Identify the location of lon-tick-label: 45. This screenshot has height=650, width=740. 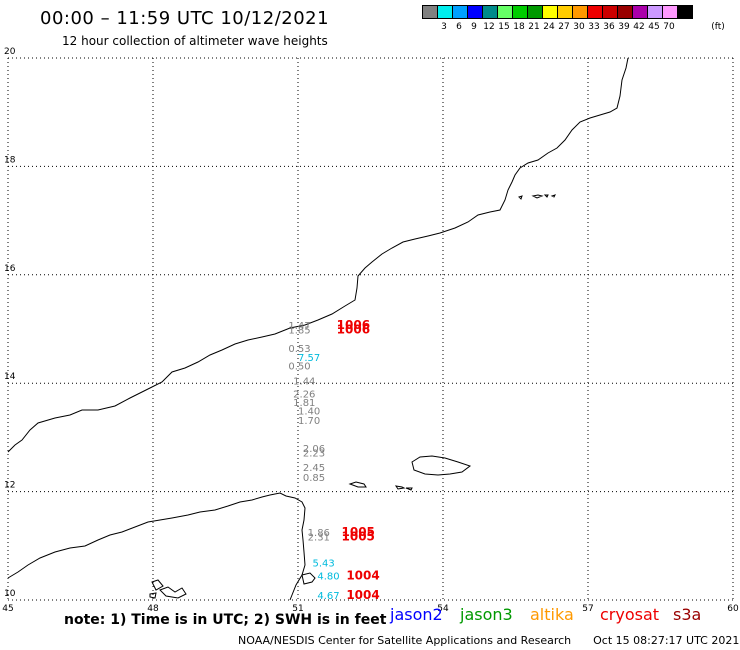
(7, 609).